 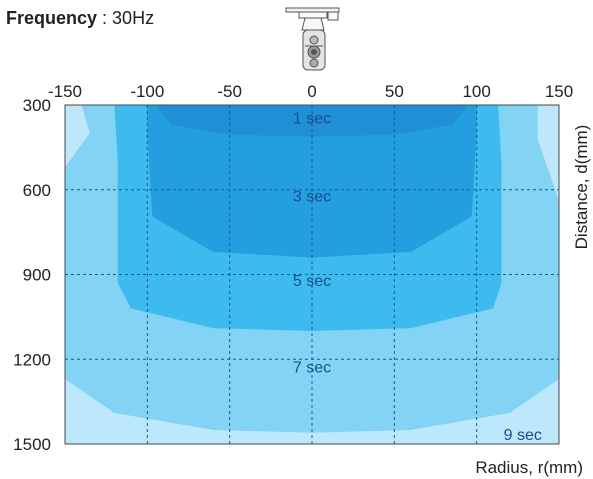 What do you see at coordinates (37, 190) in the screenshot?
I see `y-tick-label: 600` at bounding box center [37, 190].